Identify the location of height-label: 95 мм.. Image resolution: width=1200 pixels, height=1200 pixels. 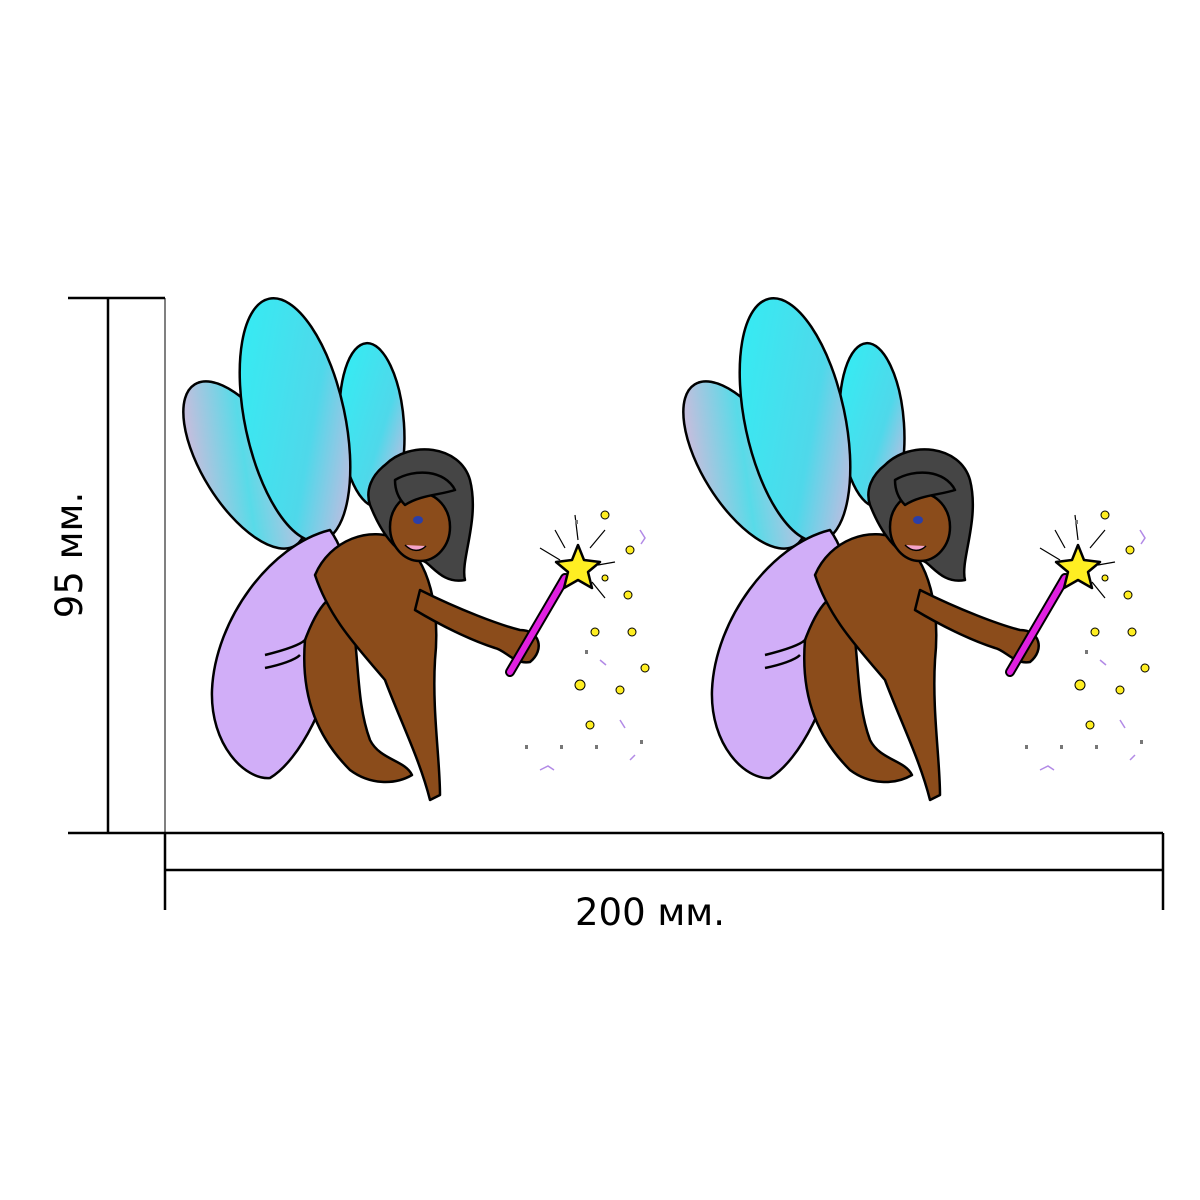
(69, 555).